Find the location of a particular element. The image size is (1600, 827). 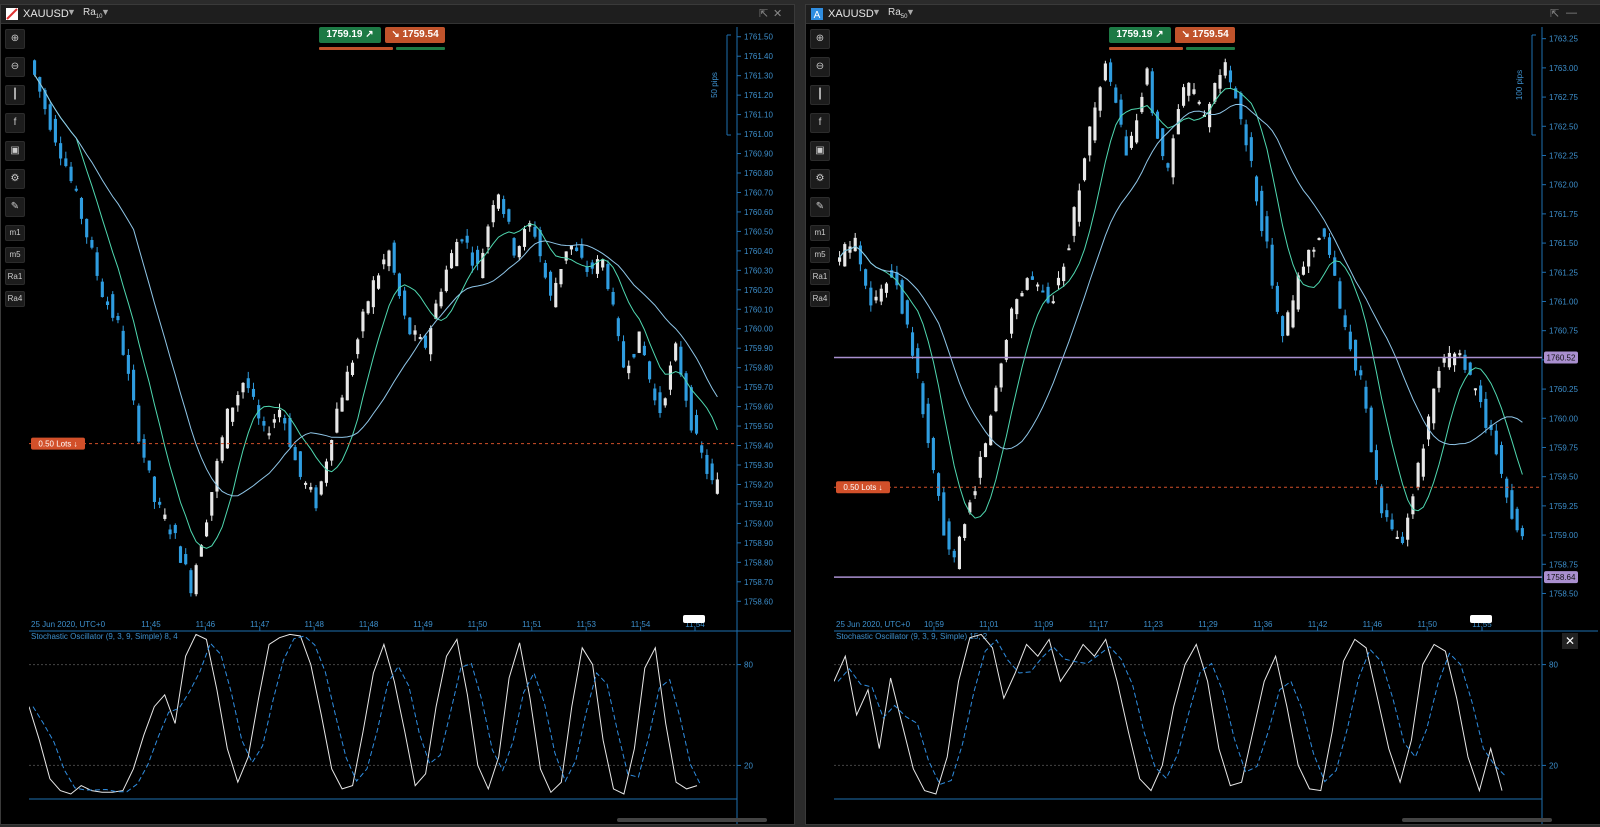

time-tick-label: 11:50 is located at coordinates (478, 624).